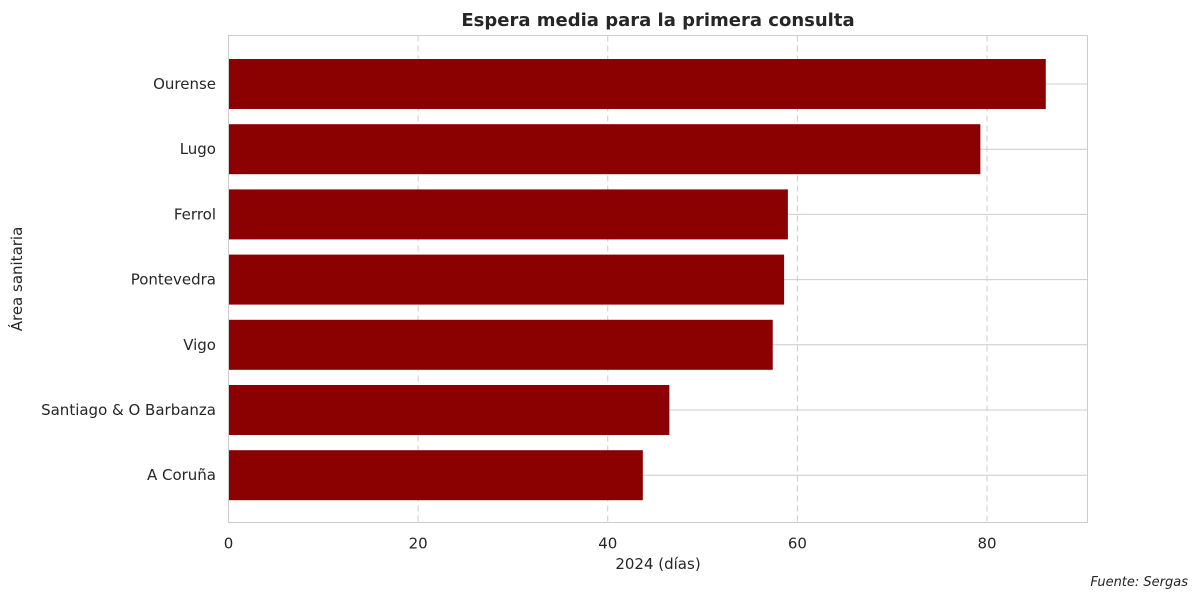  I want to click on x-tick-label: 80, so click(986, 544).